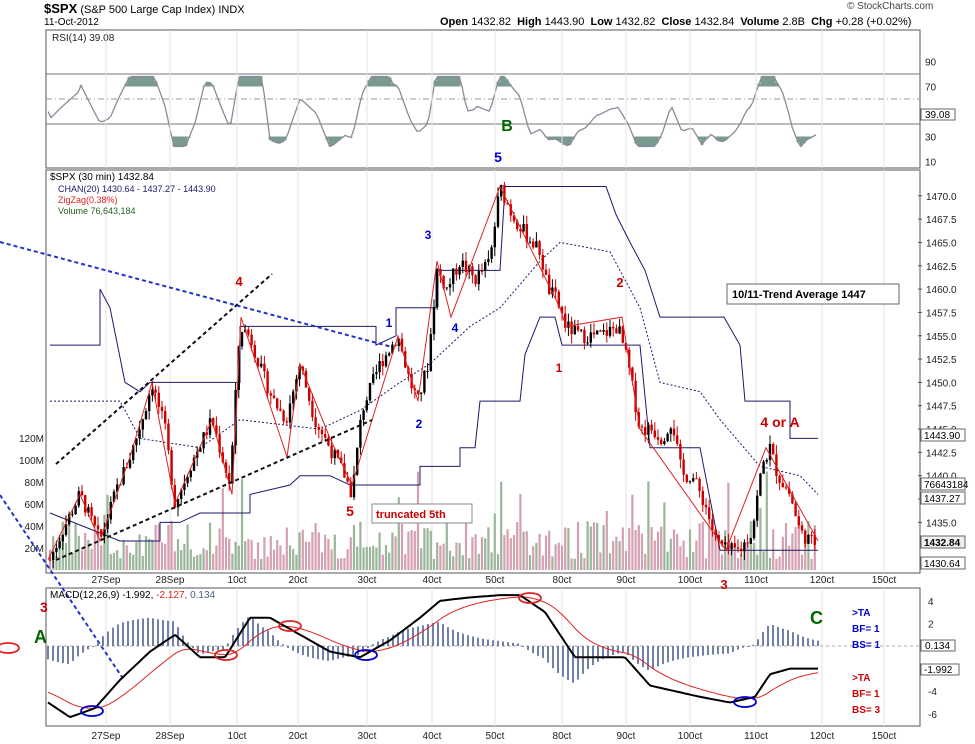 This screenshot has height=744, width=975. Describe the element at coordinates (34, 505) in the screenshot. I see `volume-tick-label: 60M` at that location.